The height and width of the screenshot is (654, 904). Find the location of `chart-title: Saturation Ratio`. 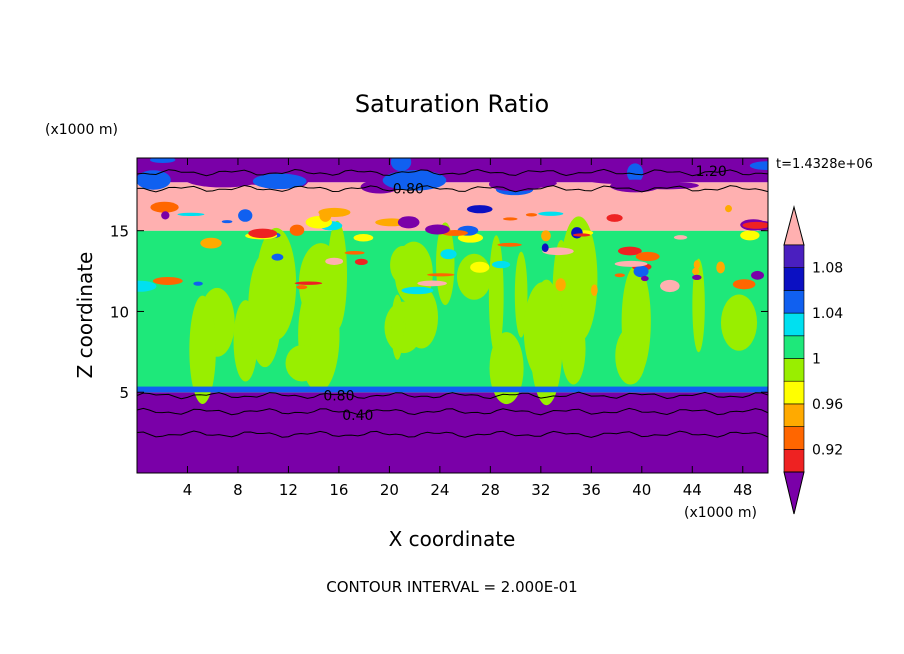

chart-title: Saturation Ratio is located at coordinates (452, 104).